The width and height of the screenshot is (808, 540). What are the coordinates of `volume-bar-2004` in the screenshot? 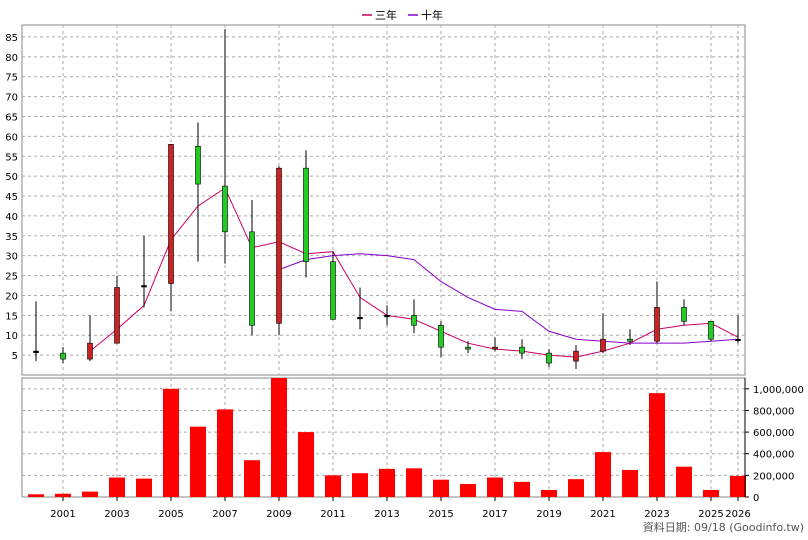 It's located at (144, 487).